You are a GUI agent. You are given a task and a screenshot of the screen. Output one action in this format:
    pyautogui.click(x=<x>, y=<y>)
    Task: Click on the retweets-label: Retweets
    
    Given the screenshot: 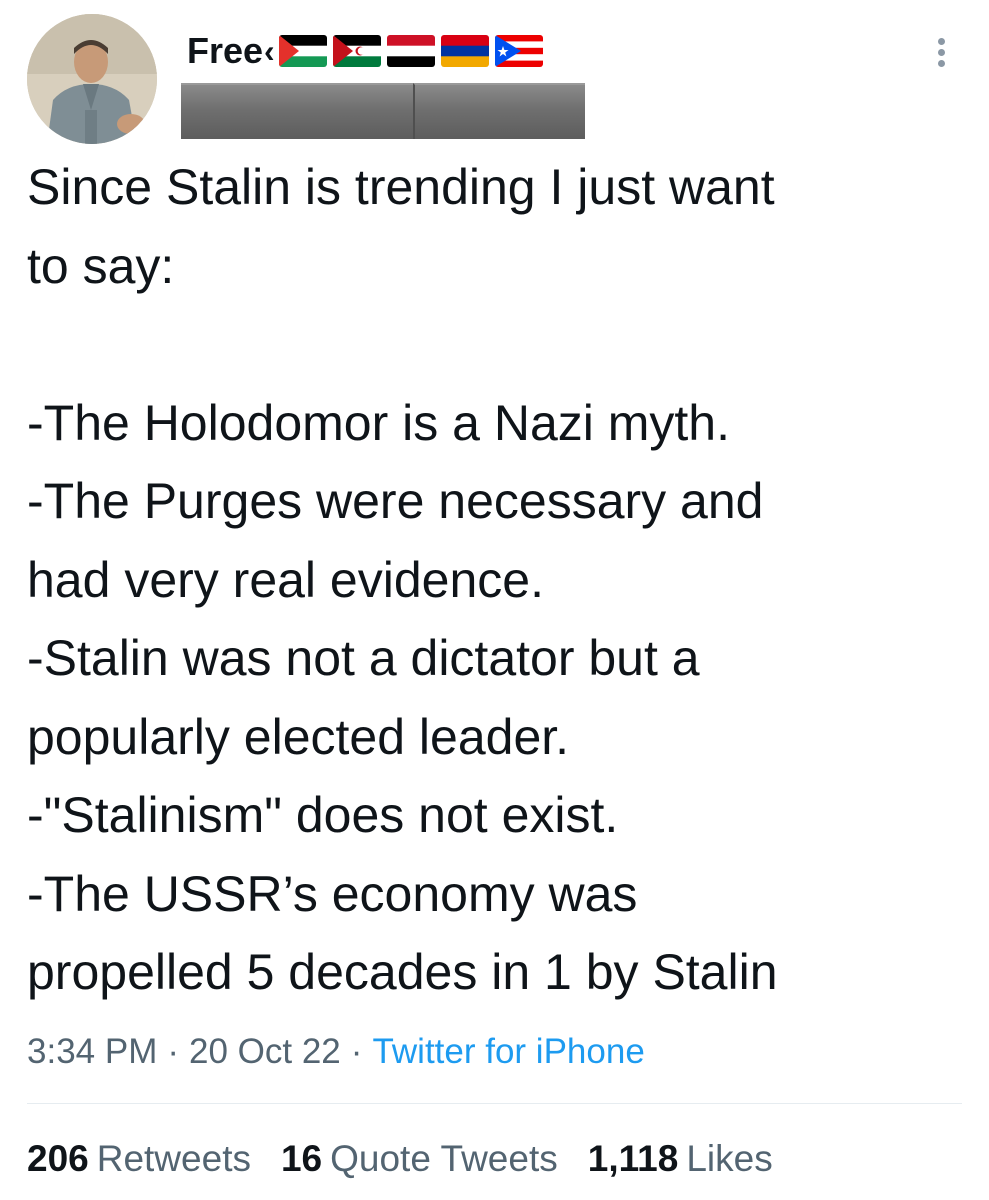 What is the action you would take?
    pyautogui.click(x=173, y=1158)
    